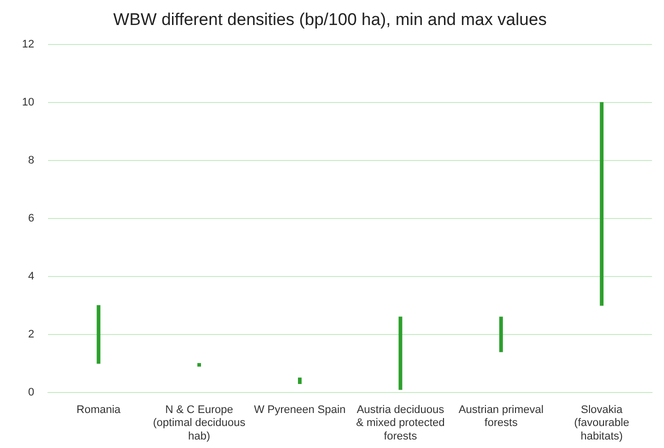  Describe the element at coordinates (31, 334) in the screenshot. I see `y-tick-label: 2` at that location.